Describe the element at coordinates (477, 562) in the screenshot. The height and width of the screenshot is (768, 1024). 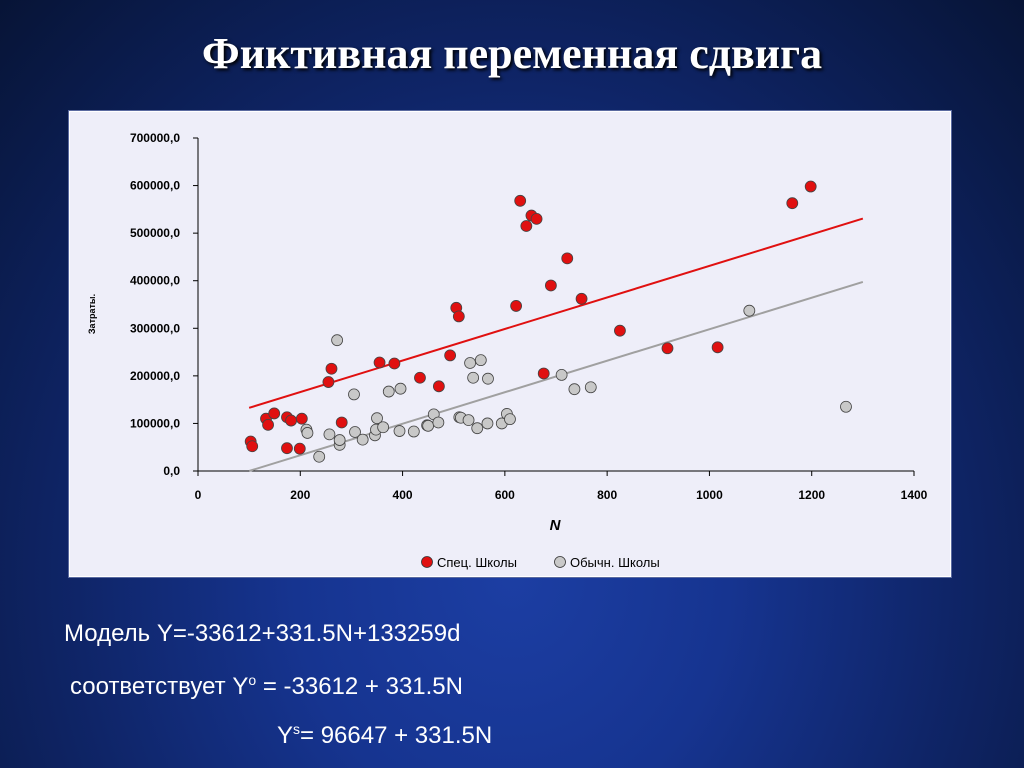
I see `legend-label-special: Спец. Школы` at that location.